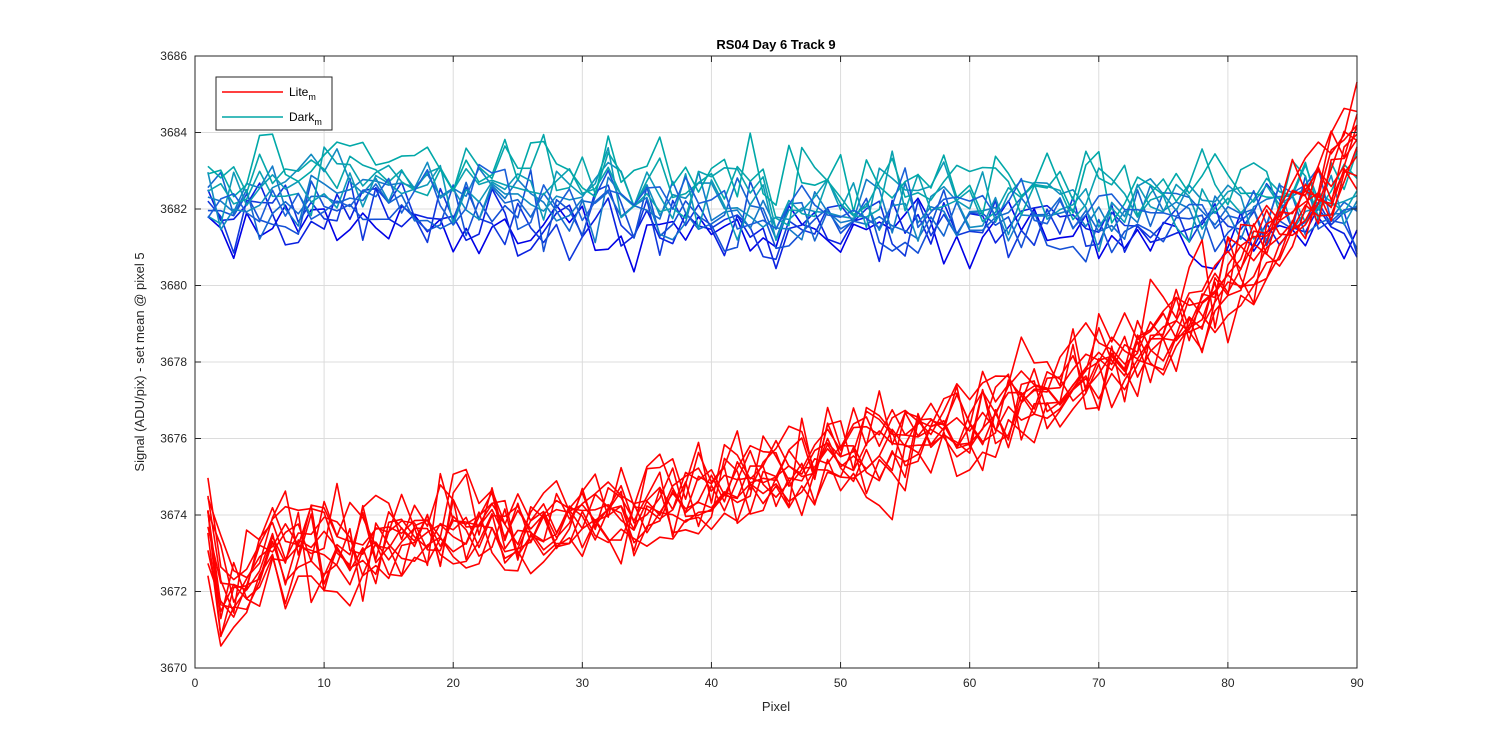 The height and width of the screenshot is (750, 1500). What do you see at coordinates (173, 362) in the screenshot?
I see `y-tick-label: 3678` at bounding box center [173, 362].